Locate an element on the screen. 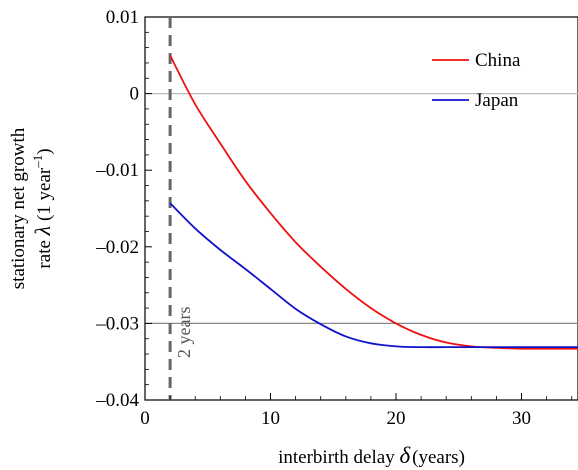 Image resolution: width=578 pixels, height=470 pixels. x-tick-label: 0 is located at coordinates (145, 418).